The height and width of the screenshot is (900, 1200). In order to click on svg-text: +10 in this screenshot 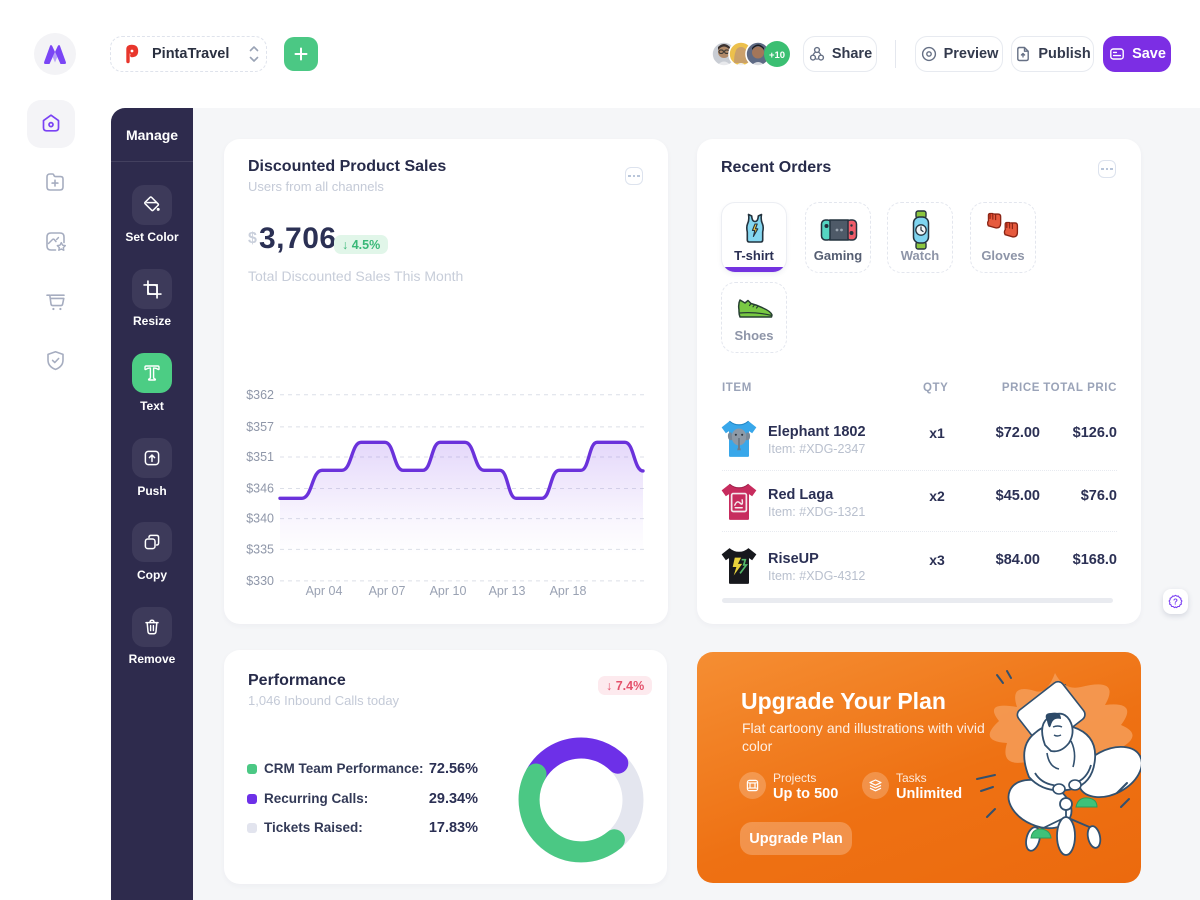, I will do `click(777, 55)`.